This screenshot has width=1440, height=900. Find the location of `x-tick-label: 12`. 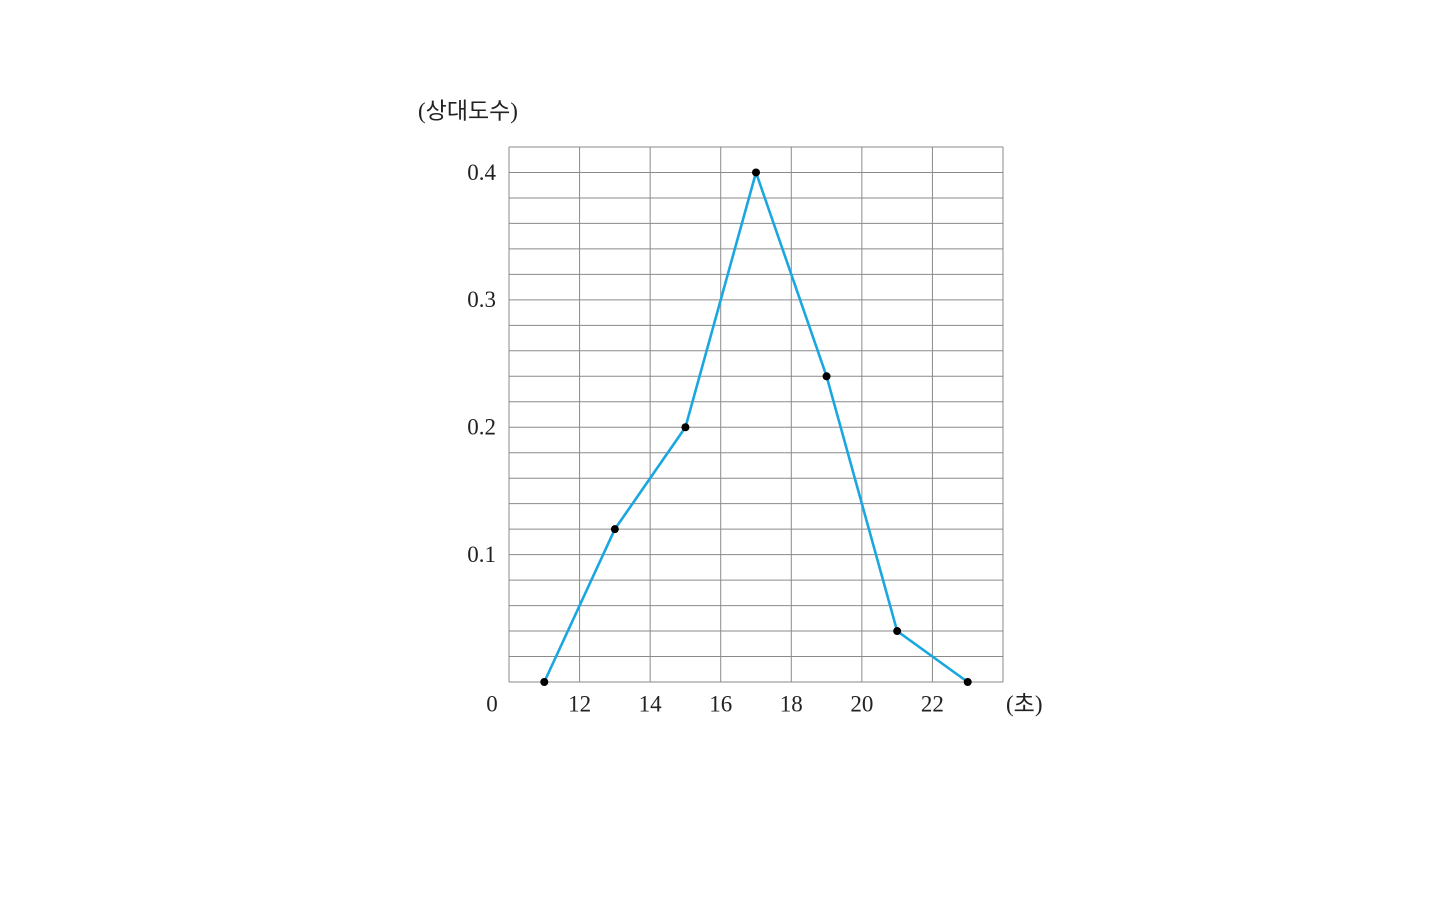

x-tick-label: 12 is located at coordinates (579, 703).